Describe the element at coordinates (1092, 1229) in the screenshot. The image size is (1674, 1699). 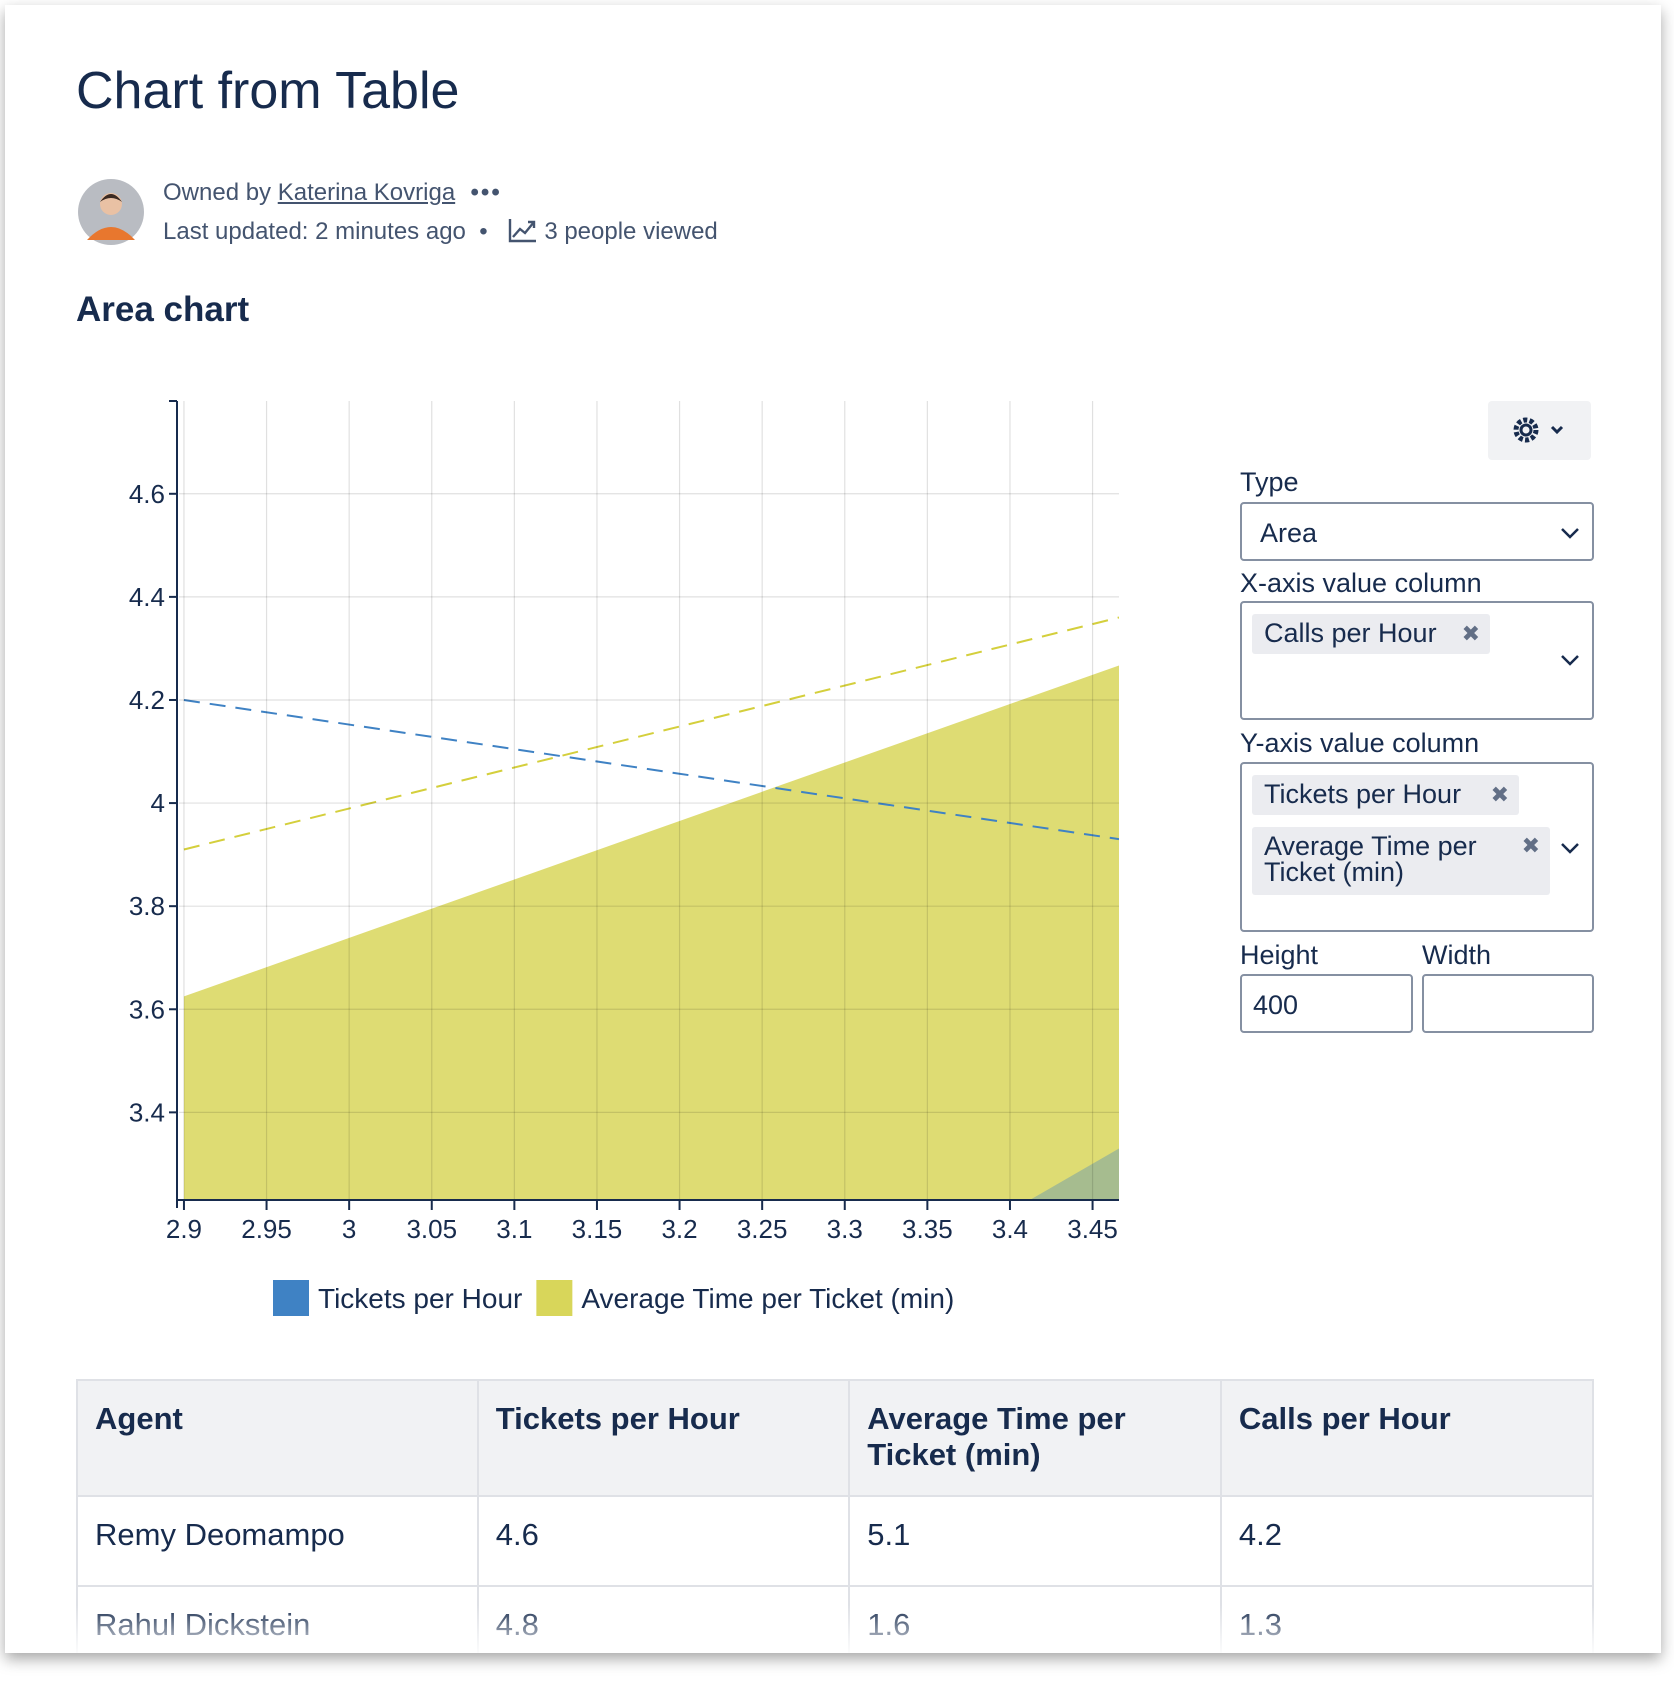
I see `x-tick-label: 3.45` at that location.